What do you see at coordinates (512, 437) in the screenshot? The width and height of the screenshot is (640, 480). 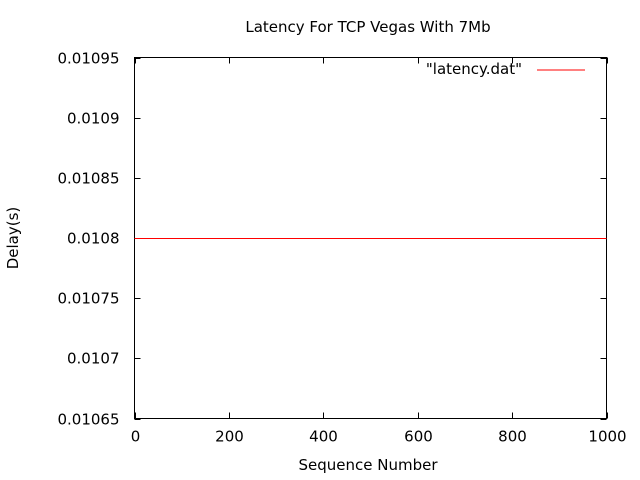 I see `x-tick-label: 800` at bounding box center [512, 437].